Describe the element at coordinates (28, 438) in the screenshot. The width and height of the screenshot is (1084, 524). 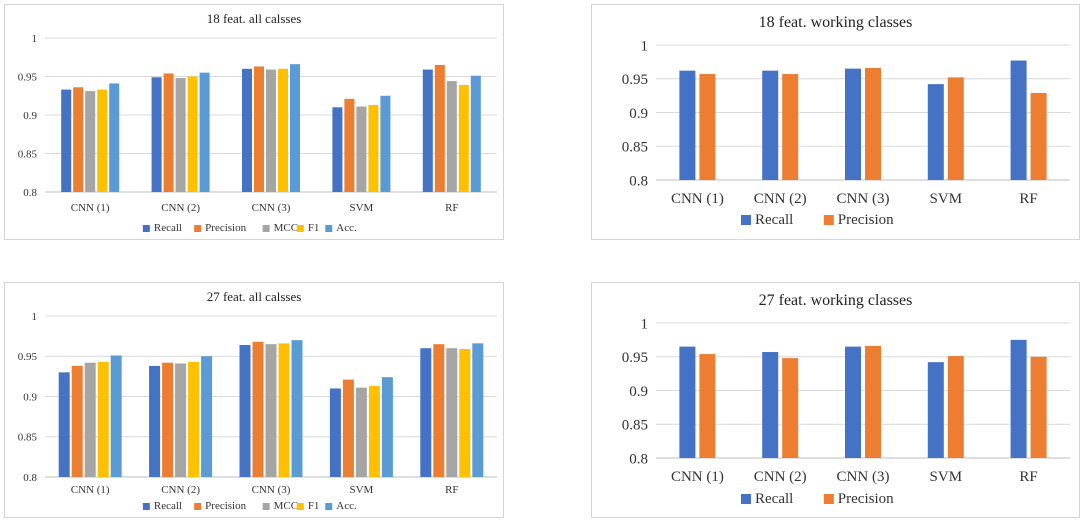
I see `y-tick-label: 0.85` at that location.